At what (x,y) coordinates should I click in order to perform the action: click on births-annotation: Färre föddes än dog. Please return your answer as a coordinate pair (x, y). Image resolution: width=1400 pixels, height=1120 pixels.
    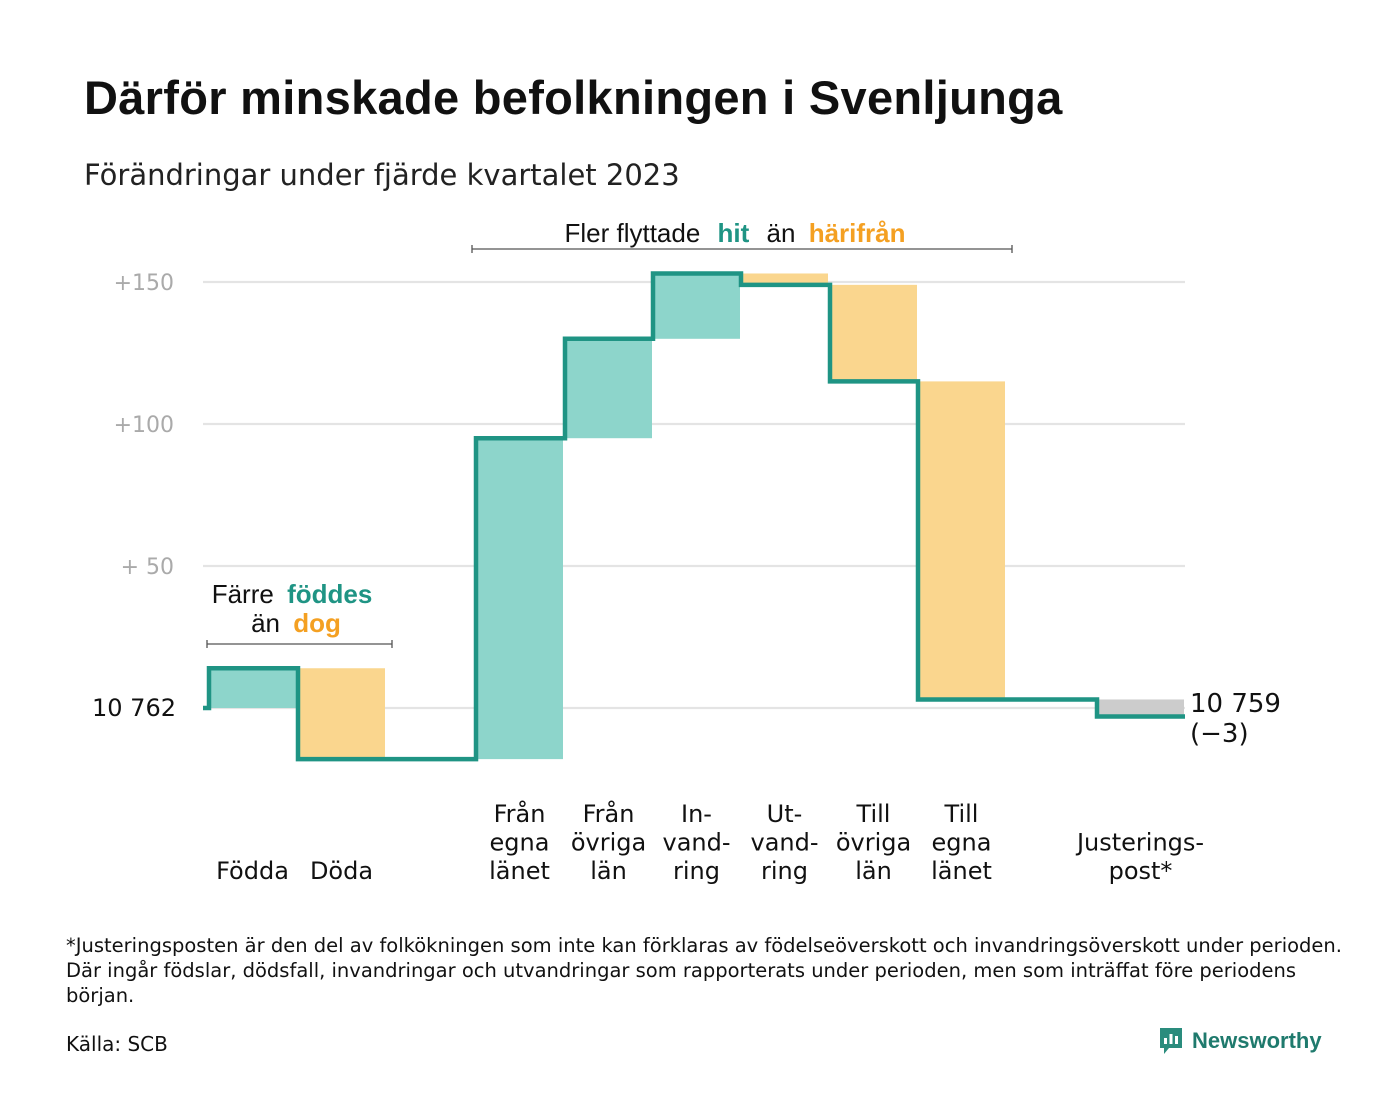
    Looking at the image, I should click on (299, 613).